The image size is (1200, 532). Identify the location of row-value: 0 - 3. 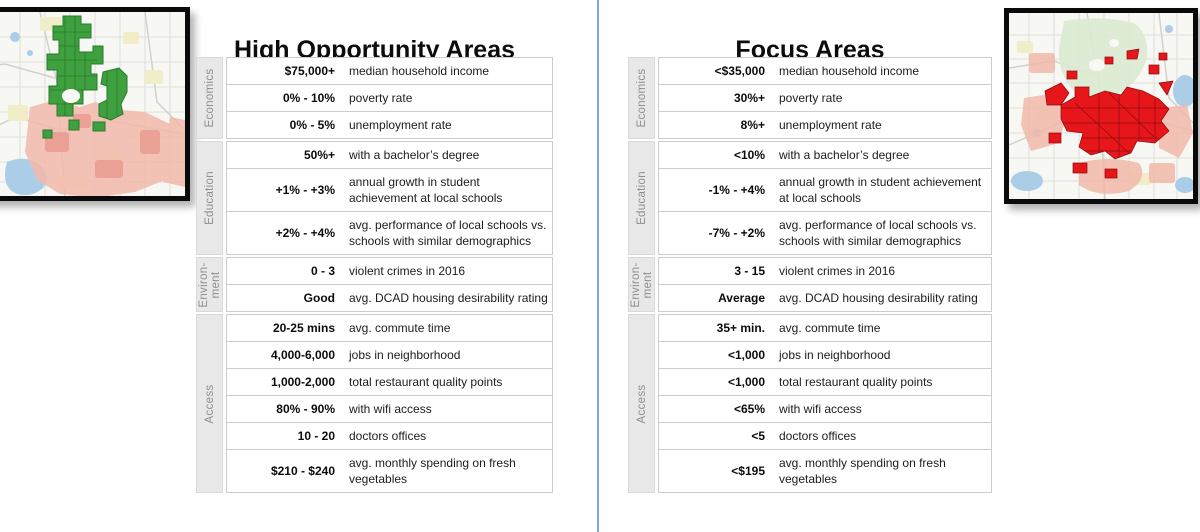
(322, 271).